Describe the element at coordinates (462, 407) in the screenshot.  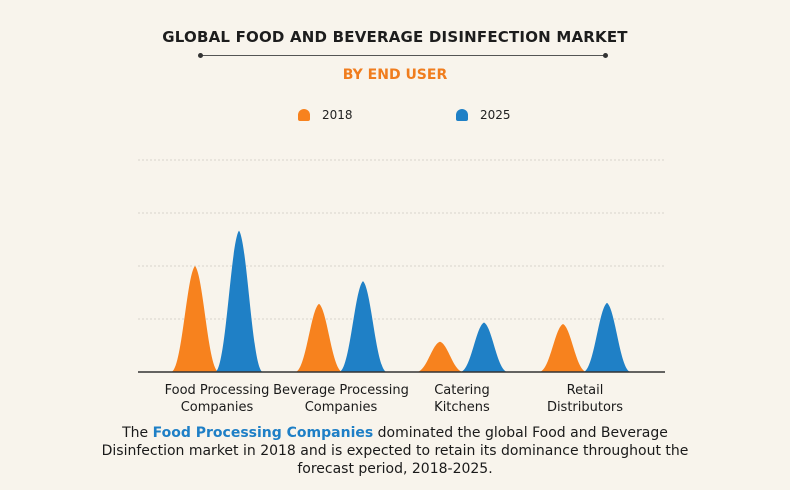
I see `category-label-2-line-1: Kitchens` at that location.